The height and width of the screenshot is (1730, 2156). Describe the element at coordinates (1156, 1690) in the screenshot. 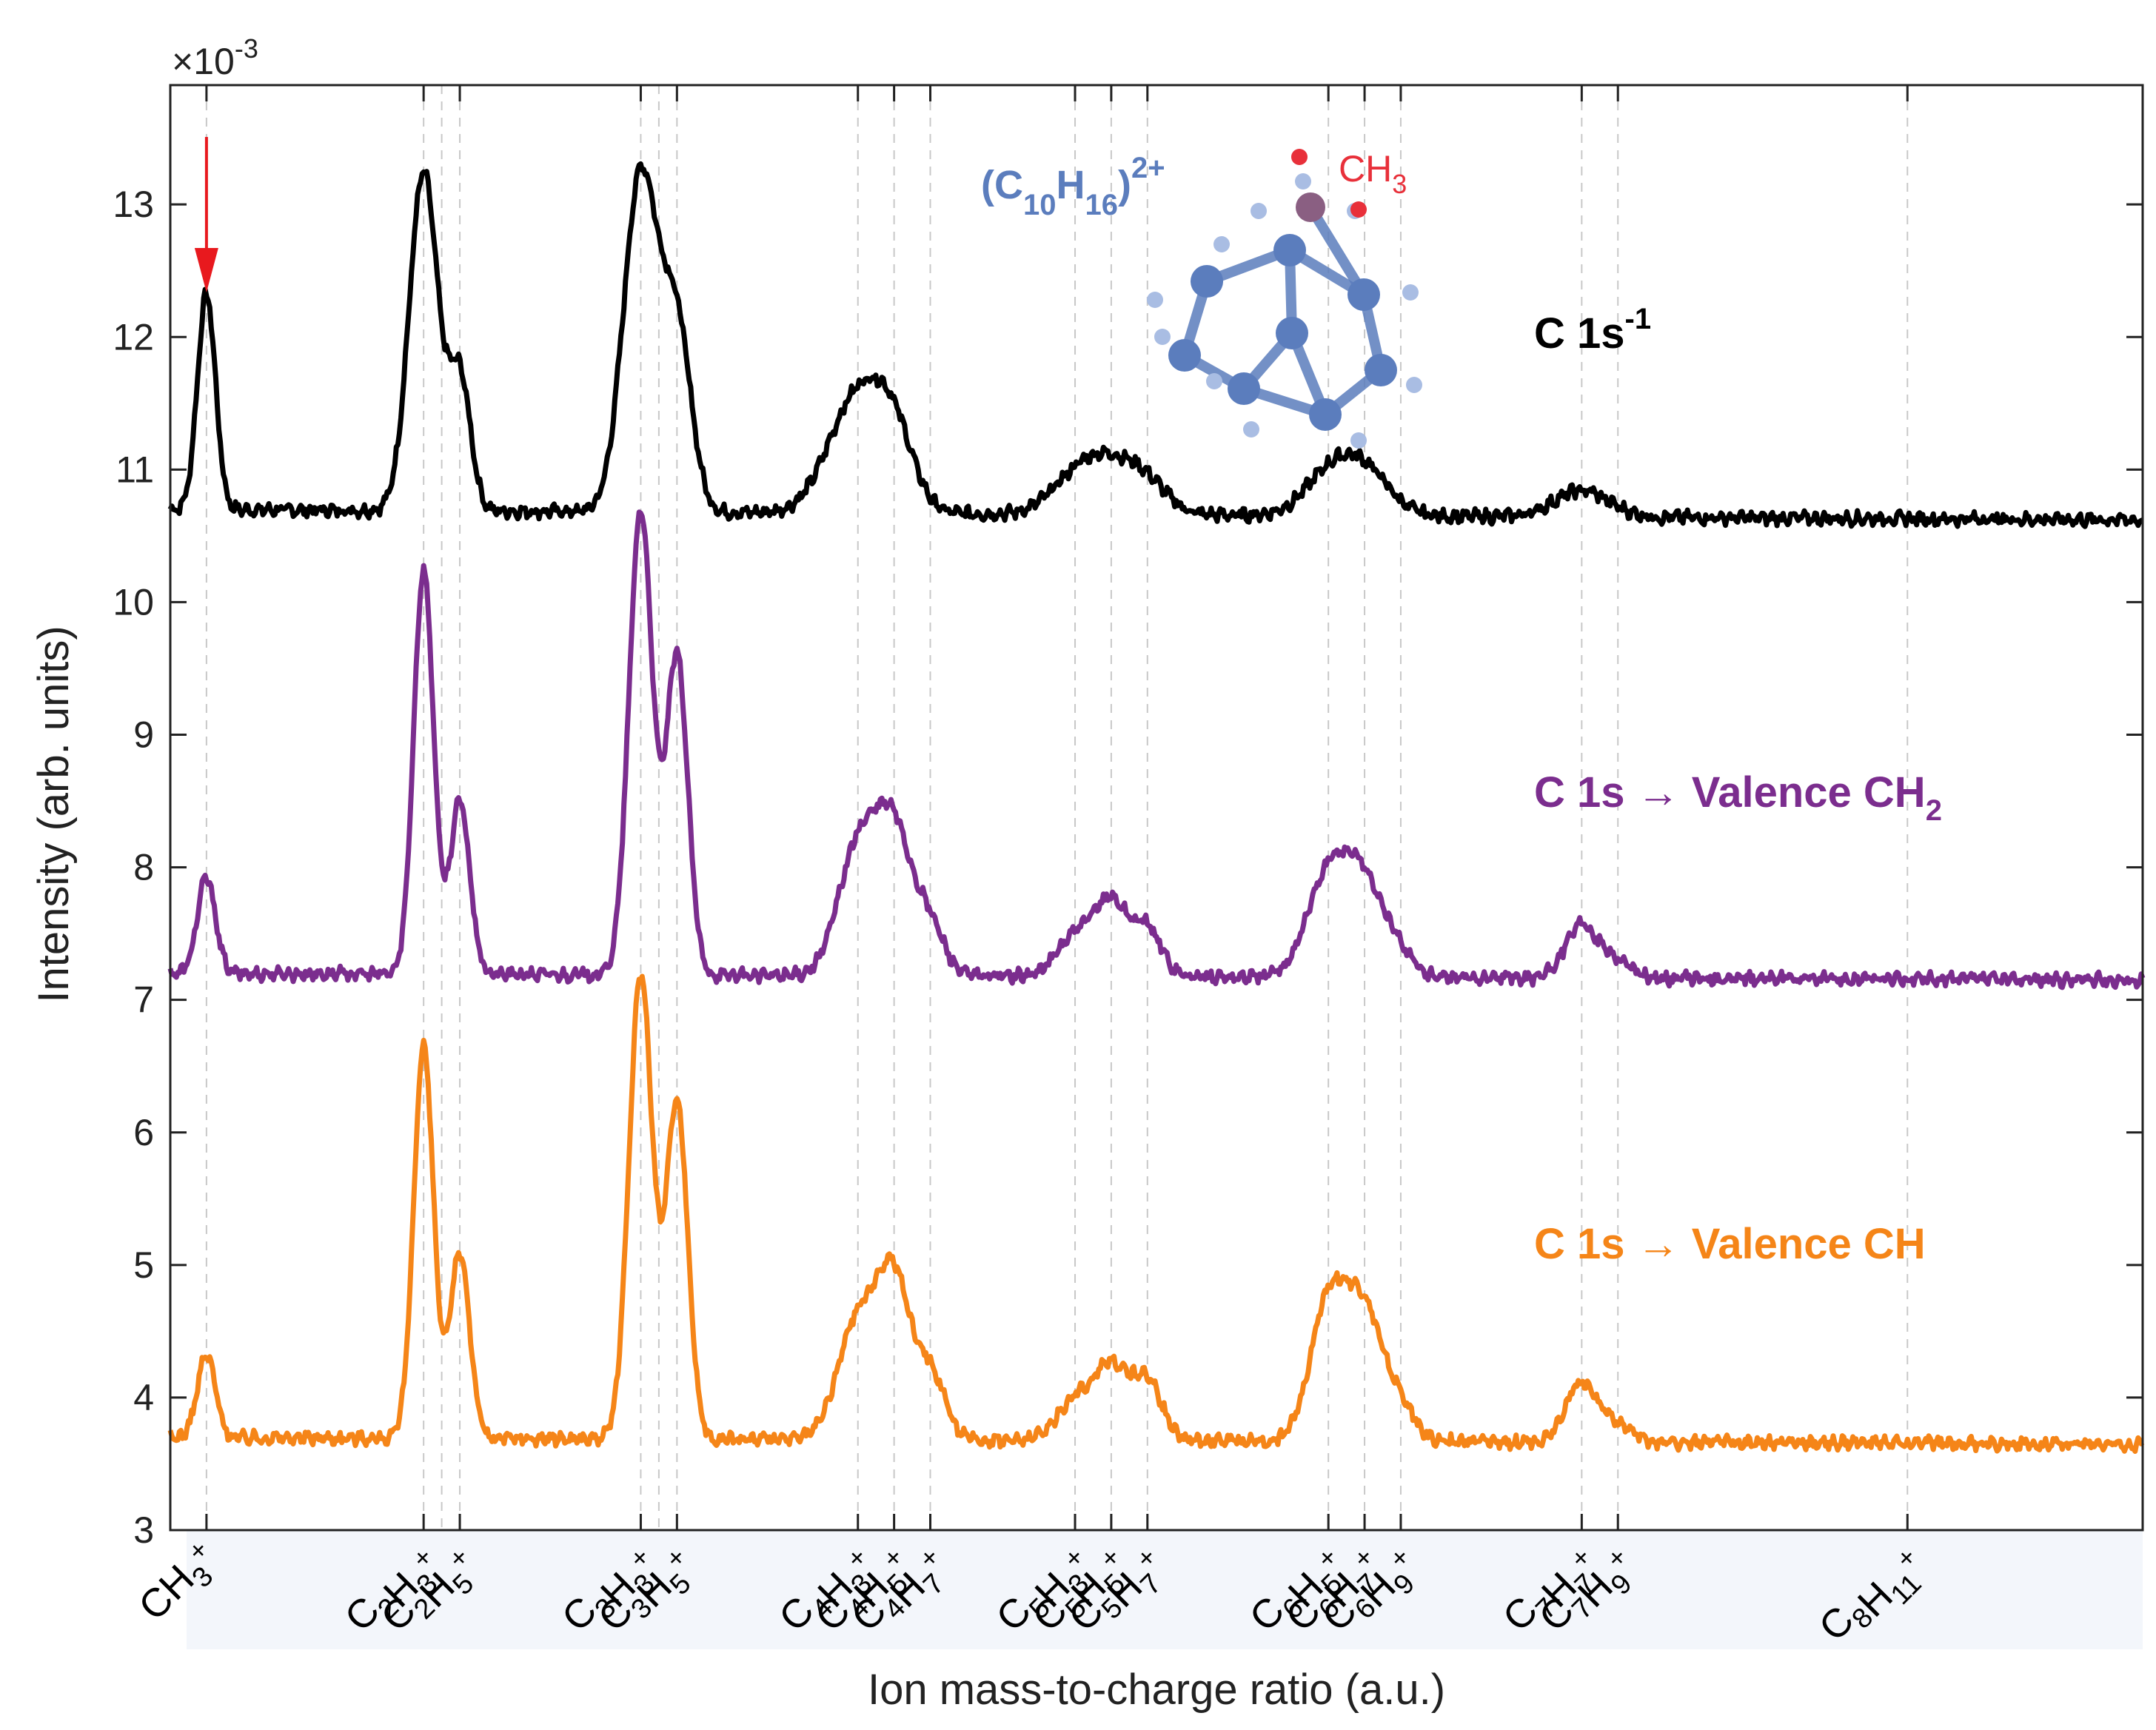

I see `x-axis-title: Ion mass-to-charge ratio (a.u.)` at that location.